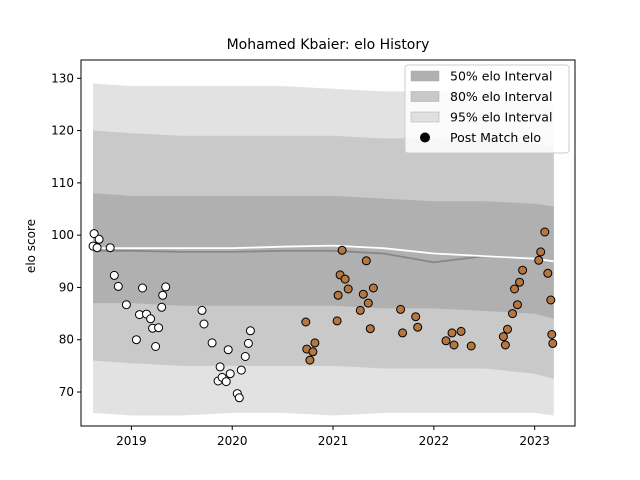 This screenshot has width=640, height=480. Describe the element at coordinates (534, 441) in the screenshot. I see `x-tick-label: 2023` at that location.